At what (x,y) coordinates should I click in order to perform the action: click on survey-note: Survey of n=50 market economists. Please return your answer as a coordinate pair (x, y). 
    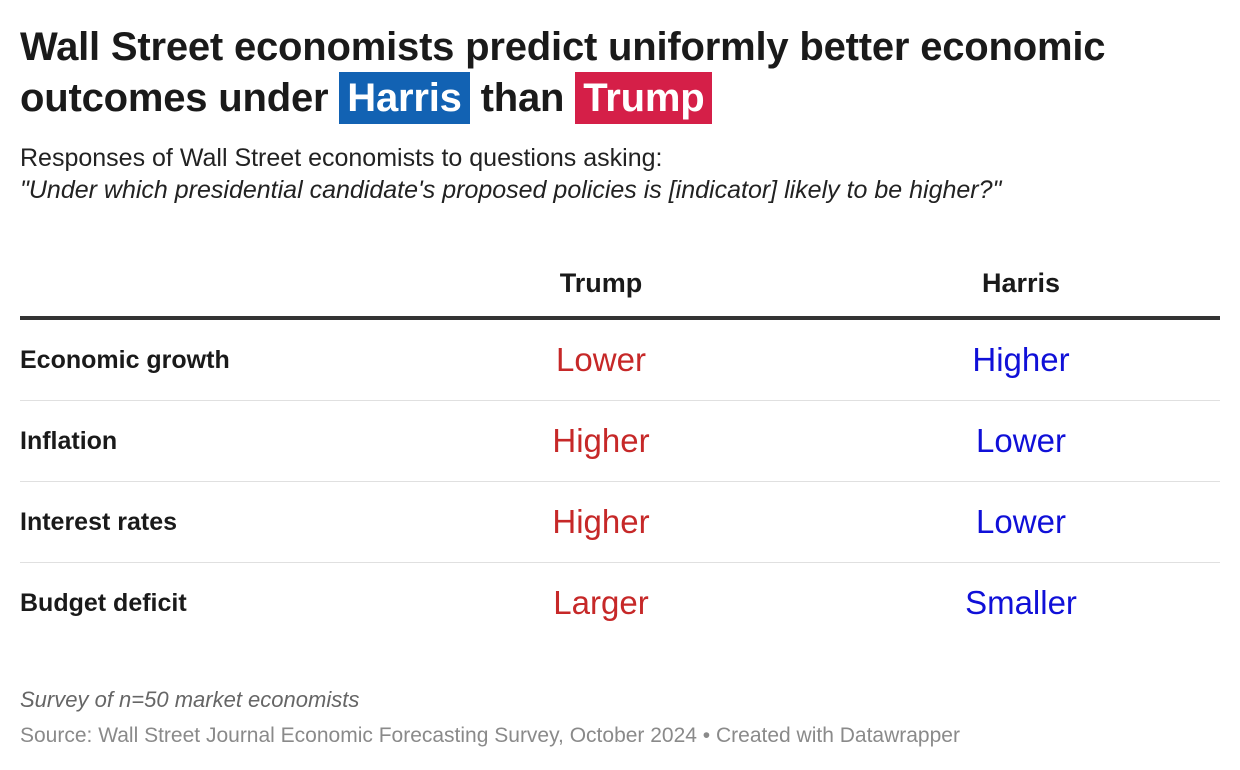
    Looking at the image, I should click on (190, 699).